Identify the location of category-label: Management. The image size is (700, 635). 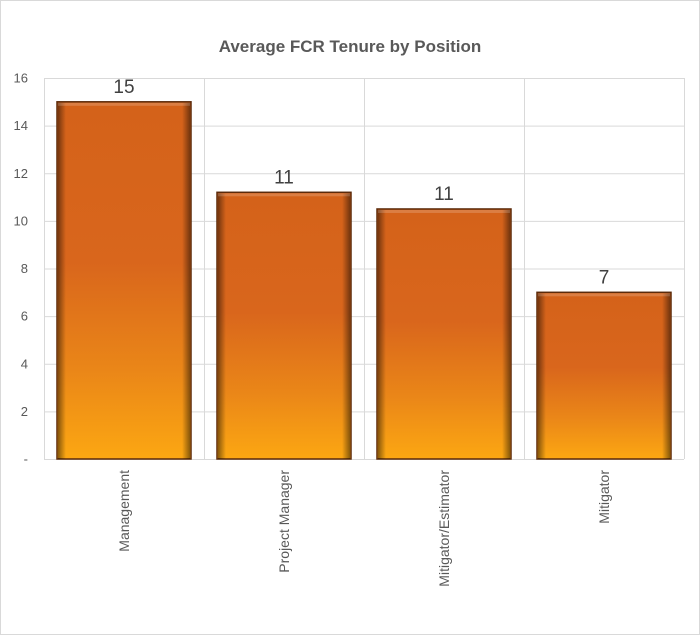
(124, 511).